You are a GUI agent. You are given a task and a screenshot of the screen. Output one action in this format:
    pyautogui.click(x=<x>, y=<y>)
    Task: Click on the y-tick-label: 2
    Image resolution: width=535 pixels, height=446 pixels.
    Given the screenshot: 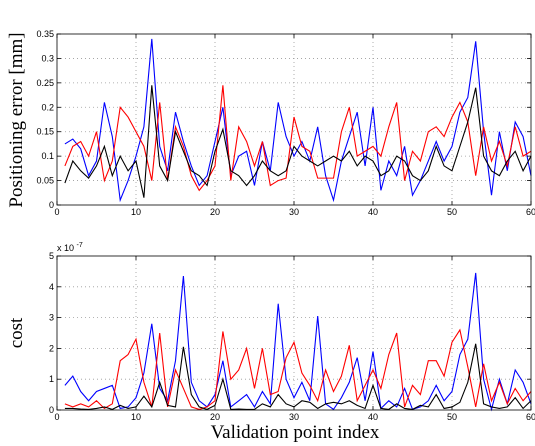 What is the action you would take?
    pyautogui.click(x=51, y=348)
    